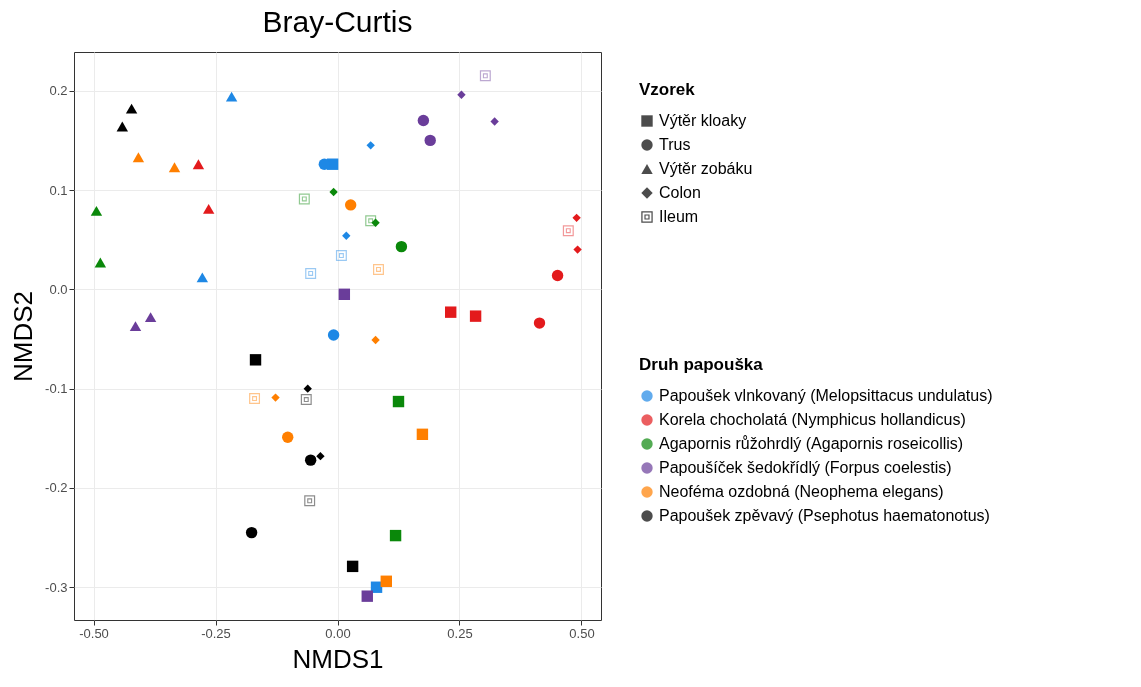 The width and height of the screenshot is (1141, 687). I want to click on y-tick-label: 0.0, so click(58, 289).